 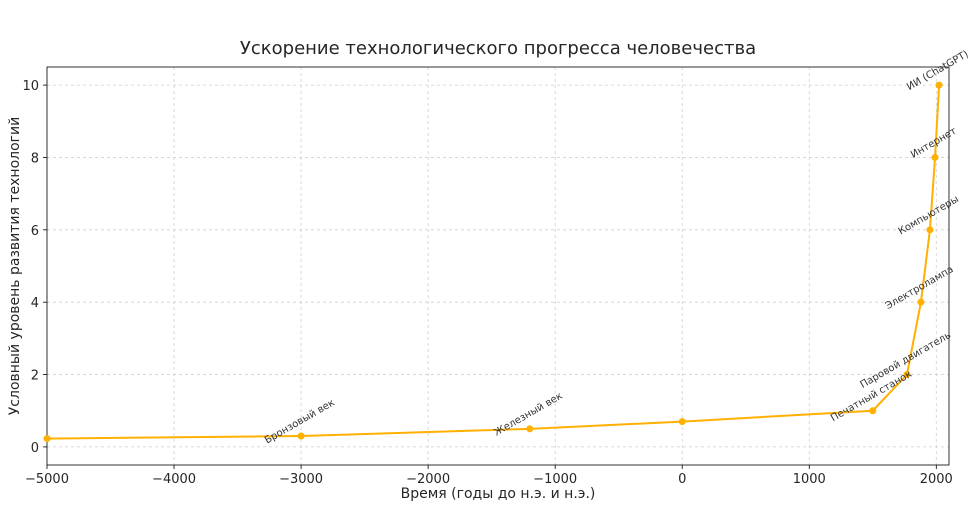 What do you see at coordinates (47, 479) in the screenshot?
I see `x-tick-label: −5000` at bounding box center [47, 479].